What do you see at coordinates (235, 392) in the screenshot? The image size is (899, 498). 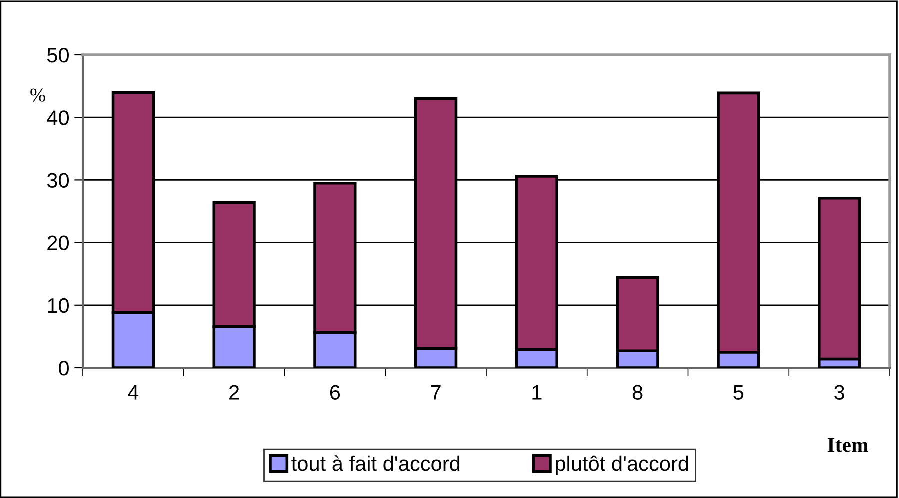 I see `x-tick-label: 2` at bounding box center [235, 392].